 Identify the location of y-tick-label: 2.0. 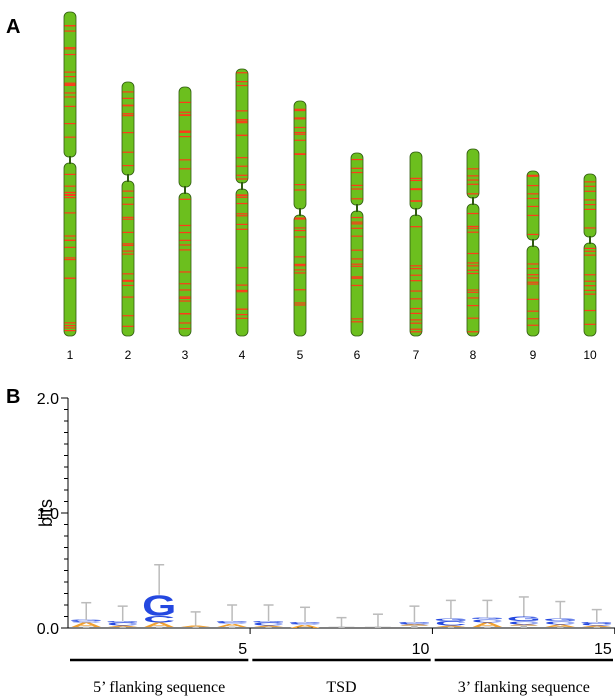
(48, 399).